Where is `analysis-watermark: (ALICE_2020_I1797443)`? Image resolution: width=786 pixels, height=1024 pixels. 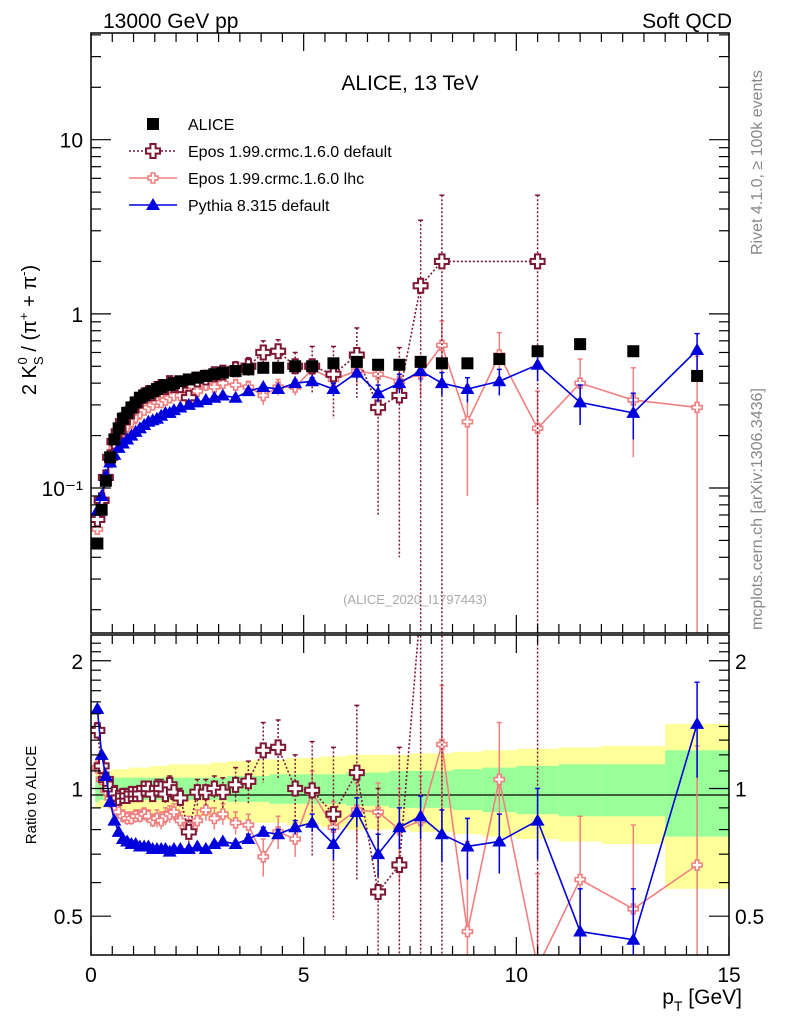 analysis-watermark: (ALICE_2020_I1797443) is located at coordinates (415, 599).